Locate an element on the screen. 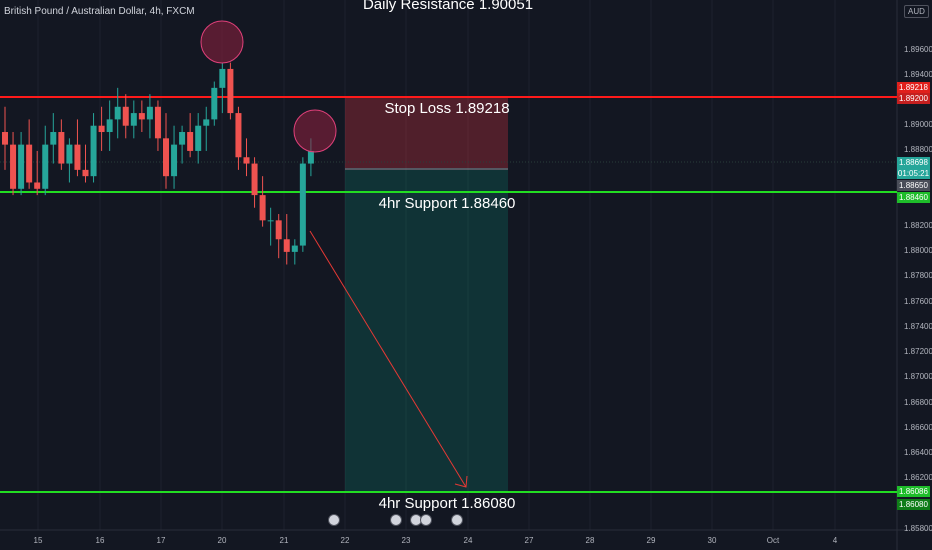  y-tick: 1.87000 is located at coordinates (918, 376).